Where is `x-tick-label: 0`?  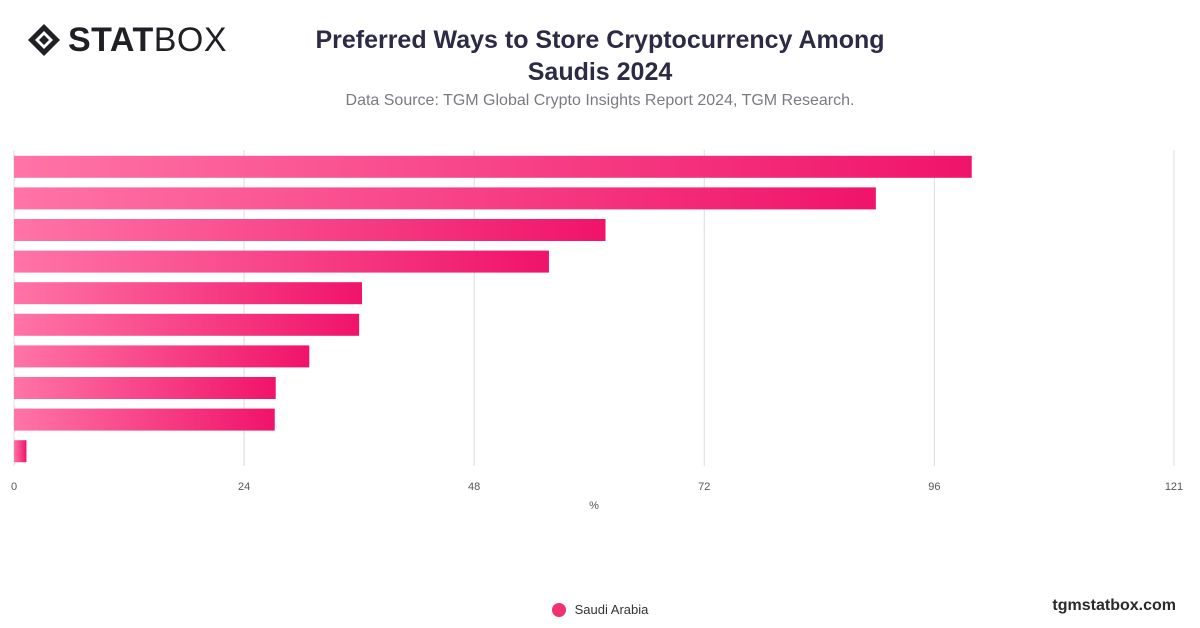 x-tick-label: 0 is located at coordinates (14, 487).